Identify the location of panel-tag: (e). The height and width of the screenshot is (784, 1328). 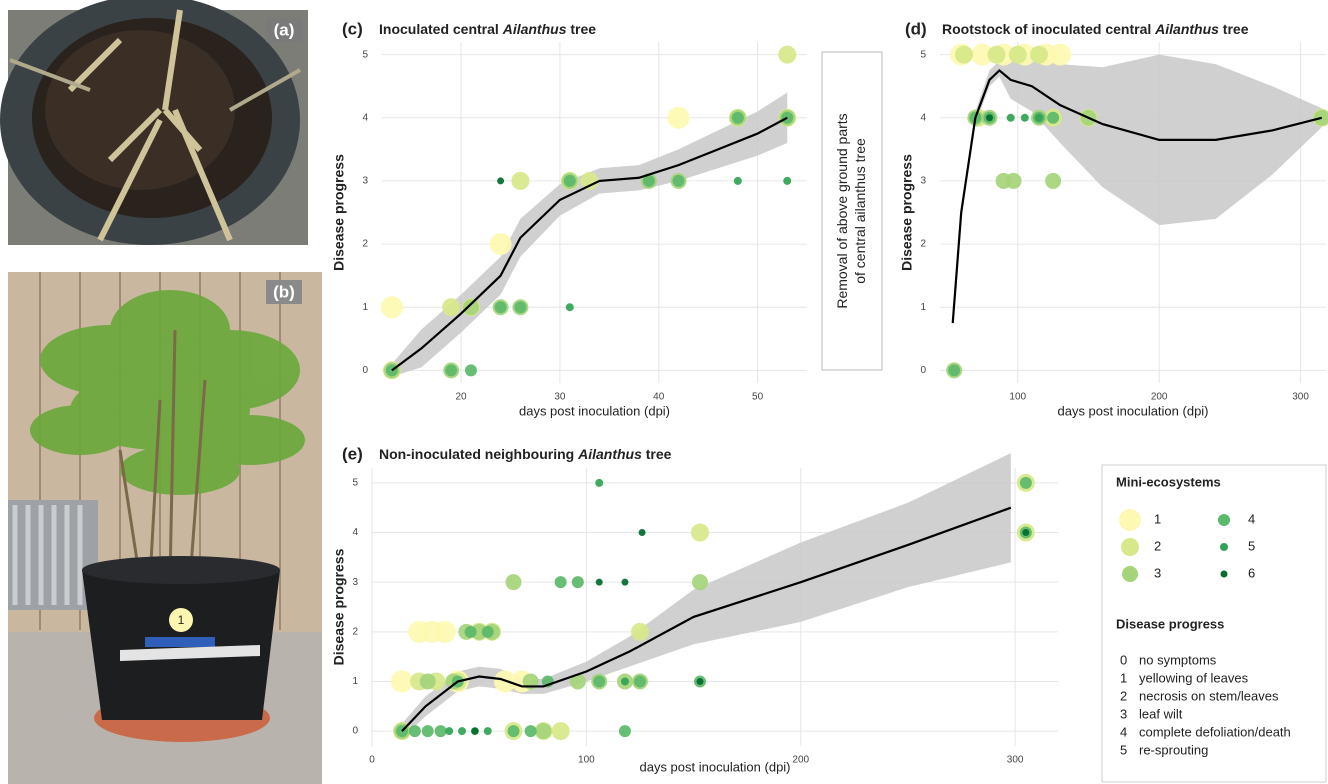
(352, 453).